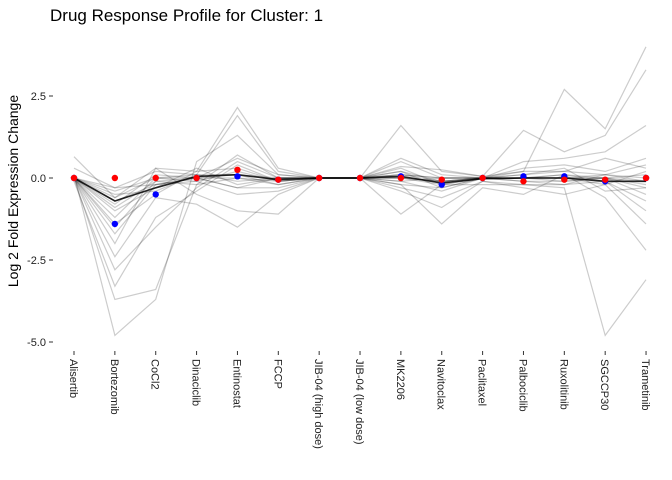 The height and width of the screenshot is (480, 672). What do you see at coordinates (196, 382) in the screenshot?
I see `x-tick-label: Dinaciclib` at bounding box center [196, 382].